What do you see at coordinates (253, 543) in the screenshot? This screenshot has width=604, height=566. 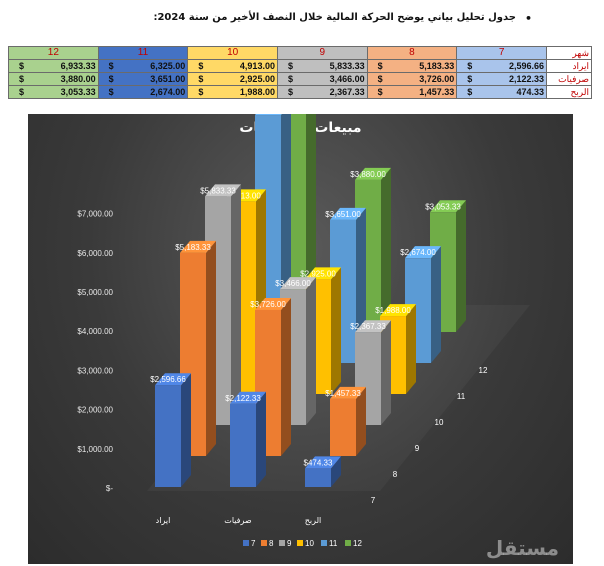 I see `legend-label: 7` at bounding box center [253, 543].